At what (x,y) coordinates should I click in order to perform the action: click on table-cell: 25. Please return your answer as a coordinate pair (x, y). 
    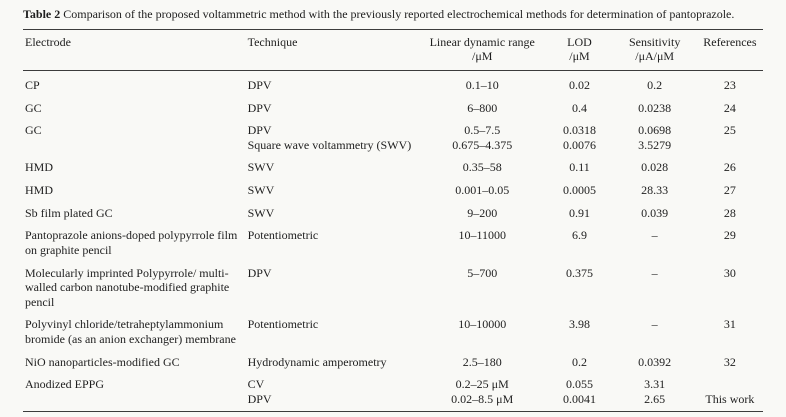
    Looking at the image, I should click on (730, 137).